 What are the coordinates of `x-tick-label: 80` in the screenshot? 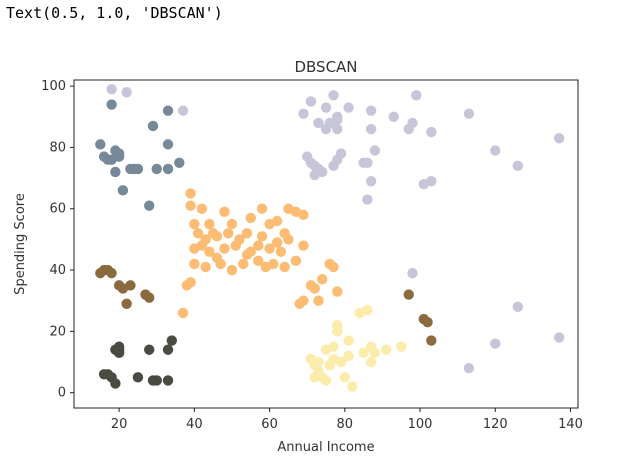 It's located at (345, 424).